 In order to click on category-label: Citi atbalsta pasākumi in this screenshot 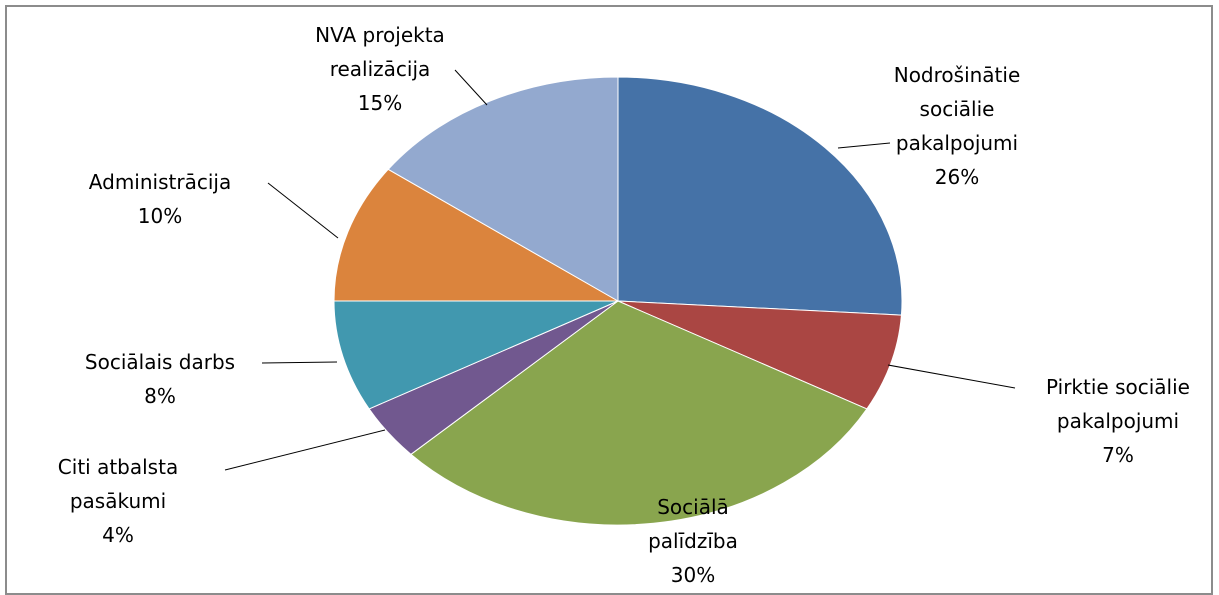, I will do `click(118, 484)`.